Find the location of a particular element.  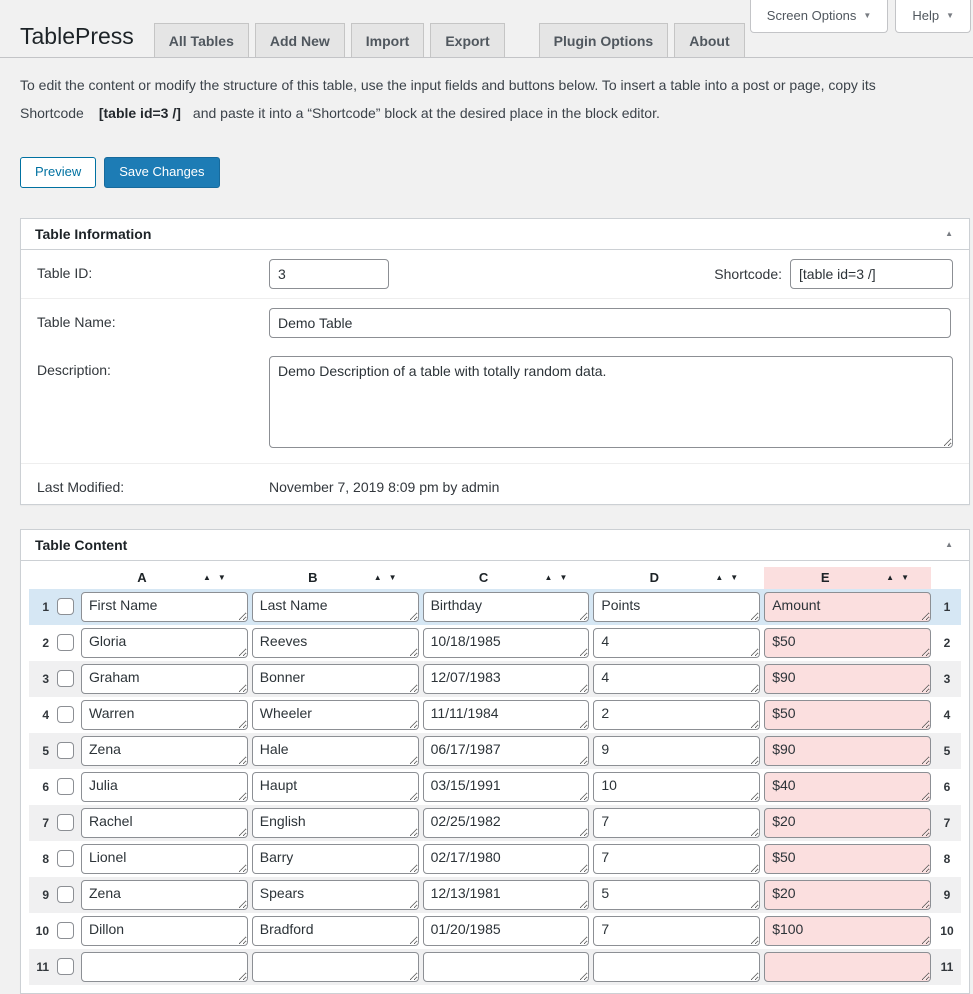

cell-input-d4 is located at coordinates (677, 714).